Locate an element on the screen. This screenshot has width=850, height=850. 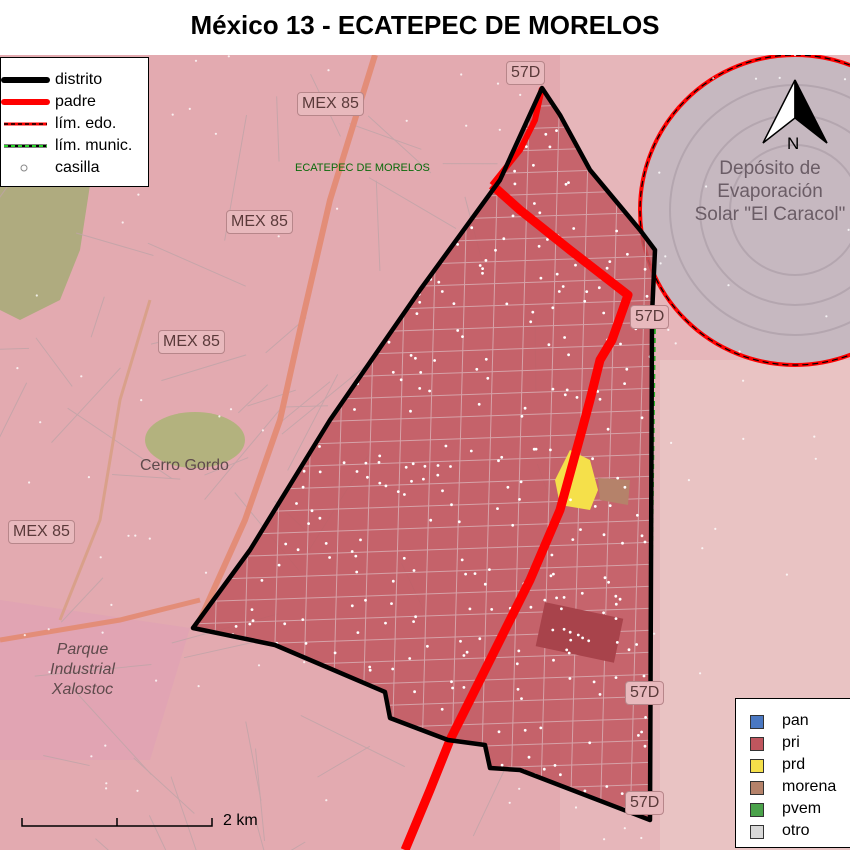
legend-label: prd is located at coordinates (794, 764).